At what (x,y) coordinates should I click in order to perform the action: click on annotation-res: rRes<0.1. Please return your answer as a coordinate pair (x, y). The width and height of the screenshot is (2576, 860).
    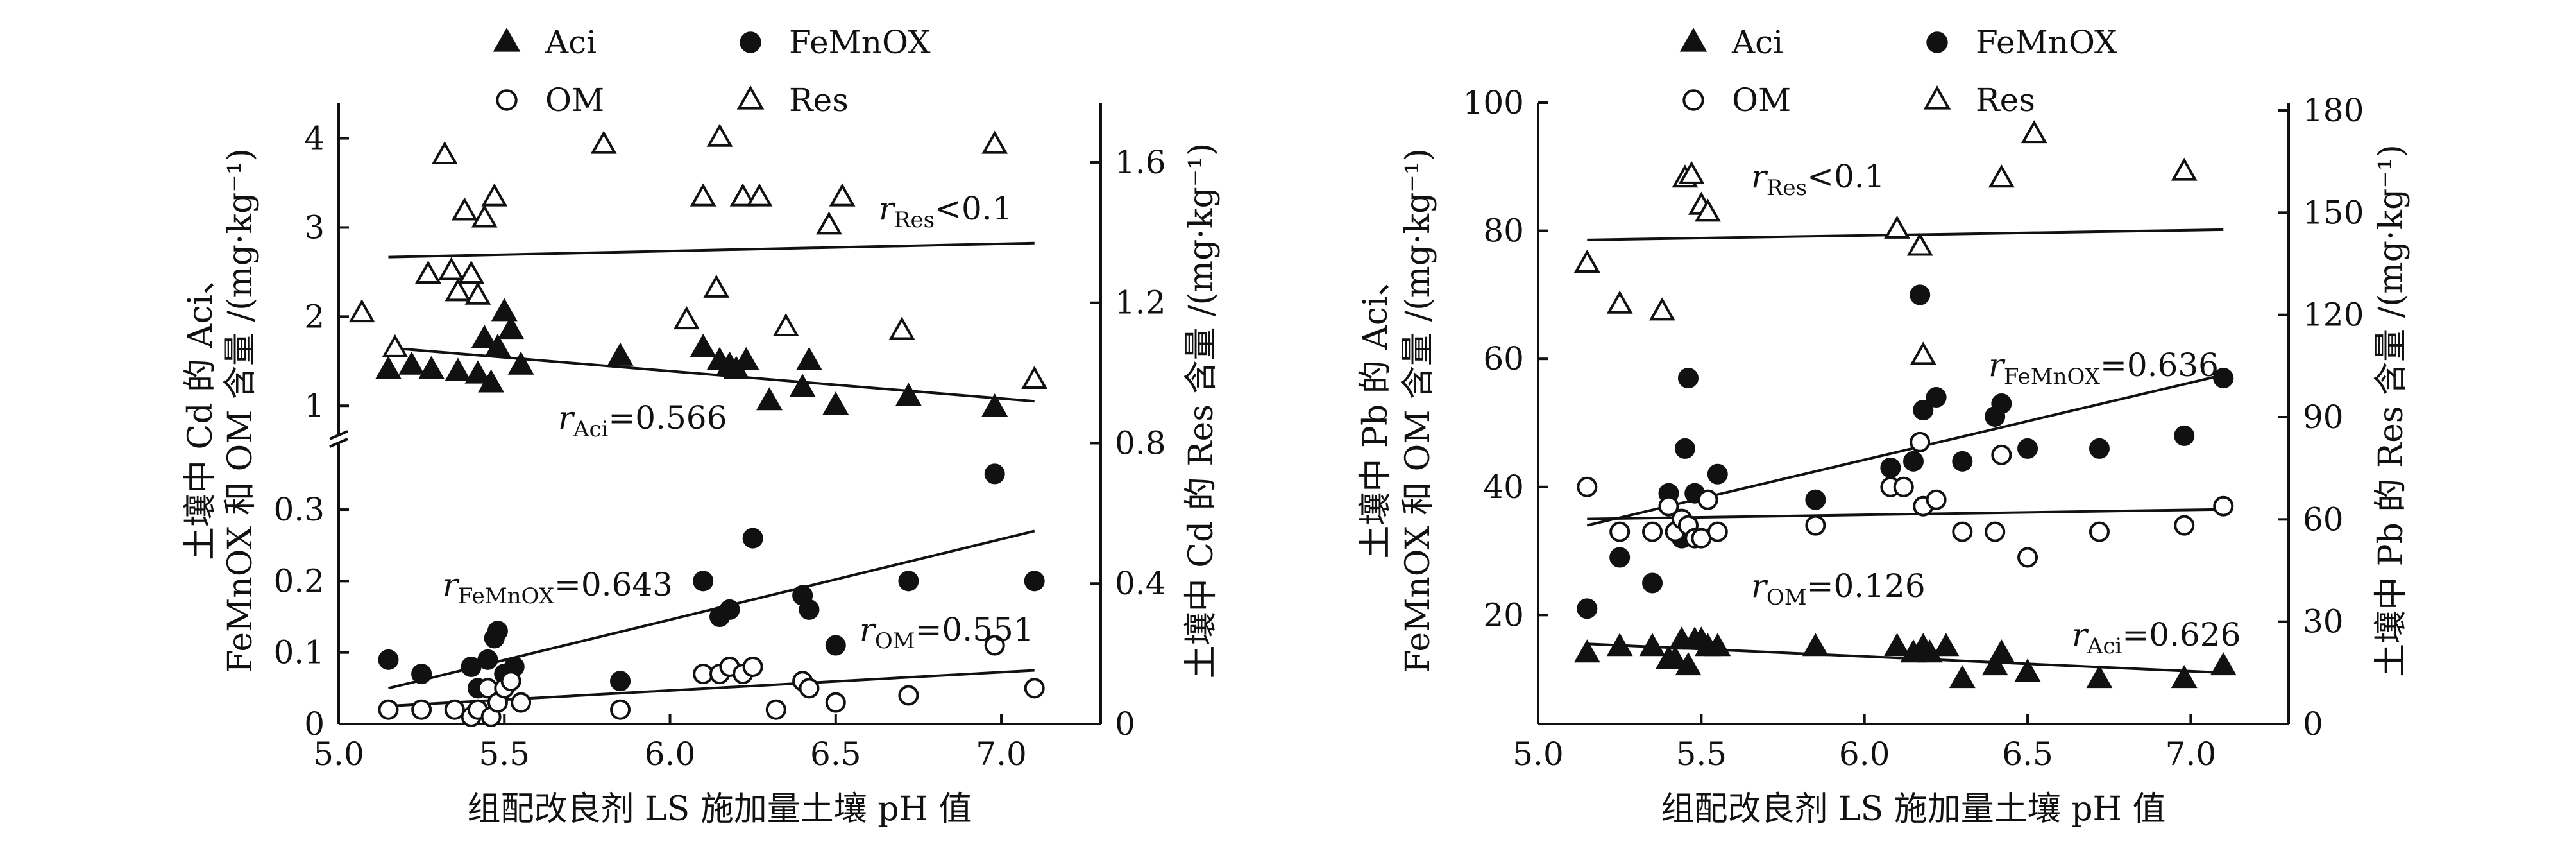
    Looking at the image, I should click on (1818, 179).